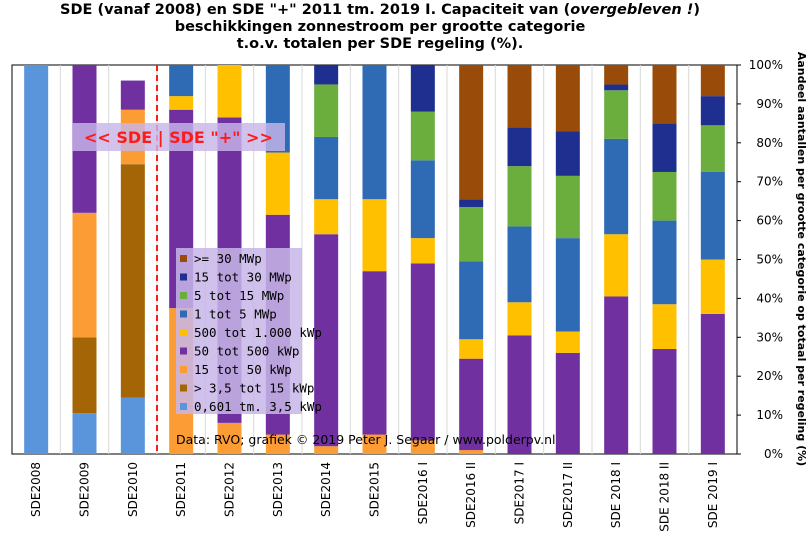 Image resolution: width=811 pixels, height=541 pixels. Describe the element at coordinates (773, 454) in the screenshot. I see `y-tick-label: 0%` at that location.